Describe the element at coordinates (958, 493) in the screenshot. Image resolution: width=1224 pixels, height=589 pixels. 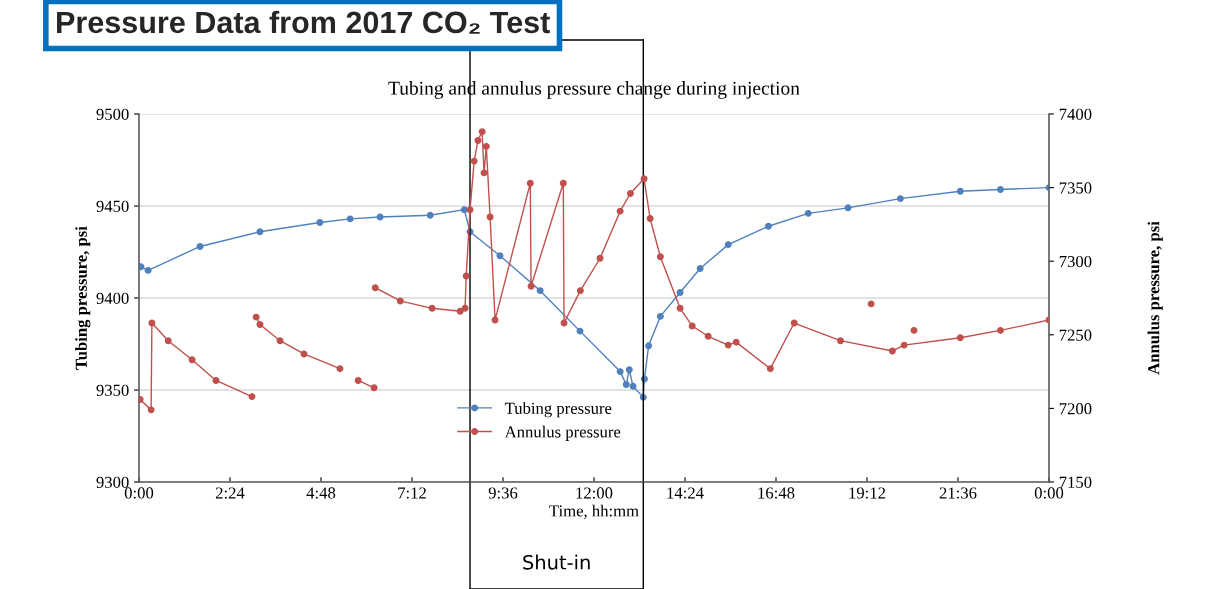
I see `x-tick-label: 21:36` at that location.